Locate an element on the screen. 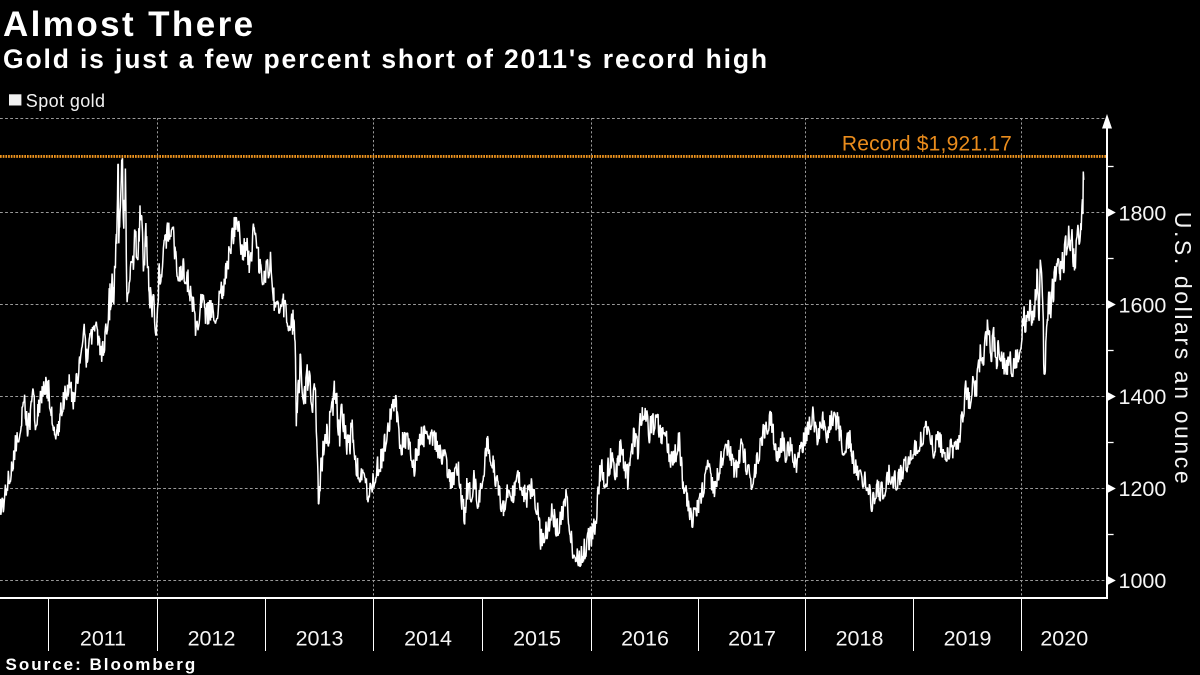 Image resolution: width=1200 pixels, height=675 pixels. svg-text: 2019 is located at coordinates (968, 639).